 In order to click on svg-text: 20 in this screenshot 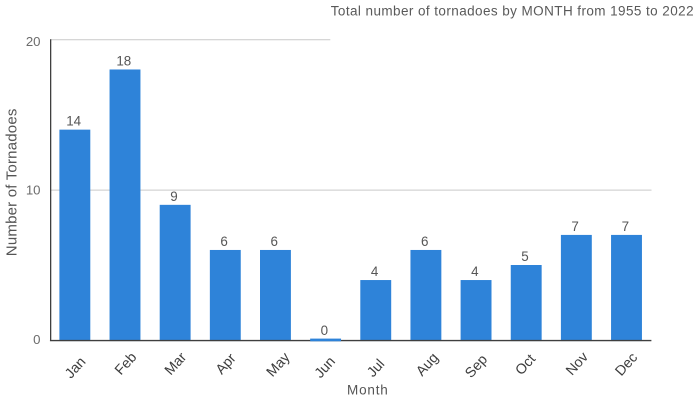, I will do `click(33, 41)`.